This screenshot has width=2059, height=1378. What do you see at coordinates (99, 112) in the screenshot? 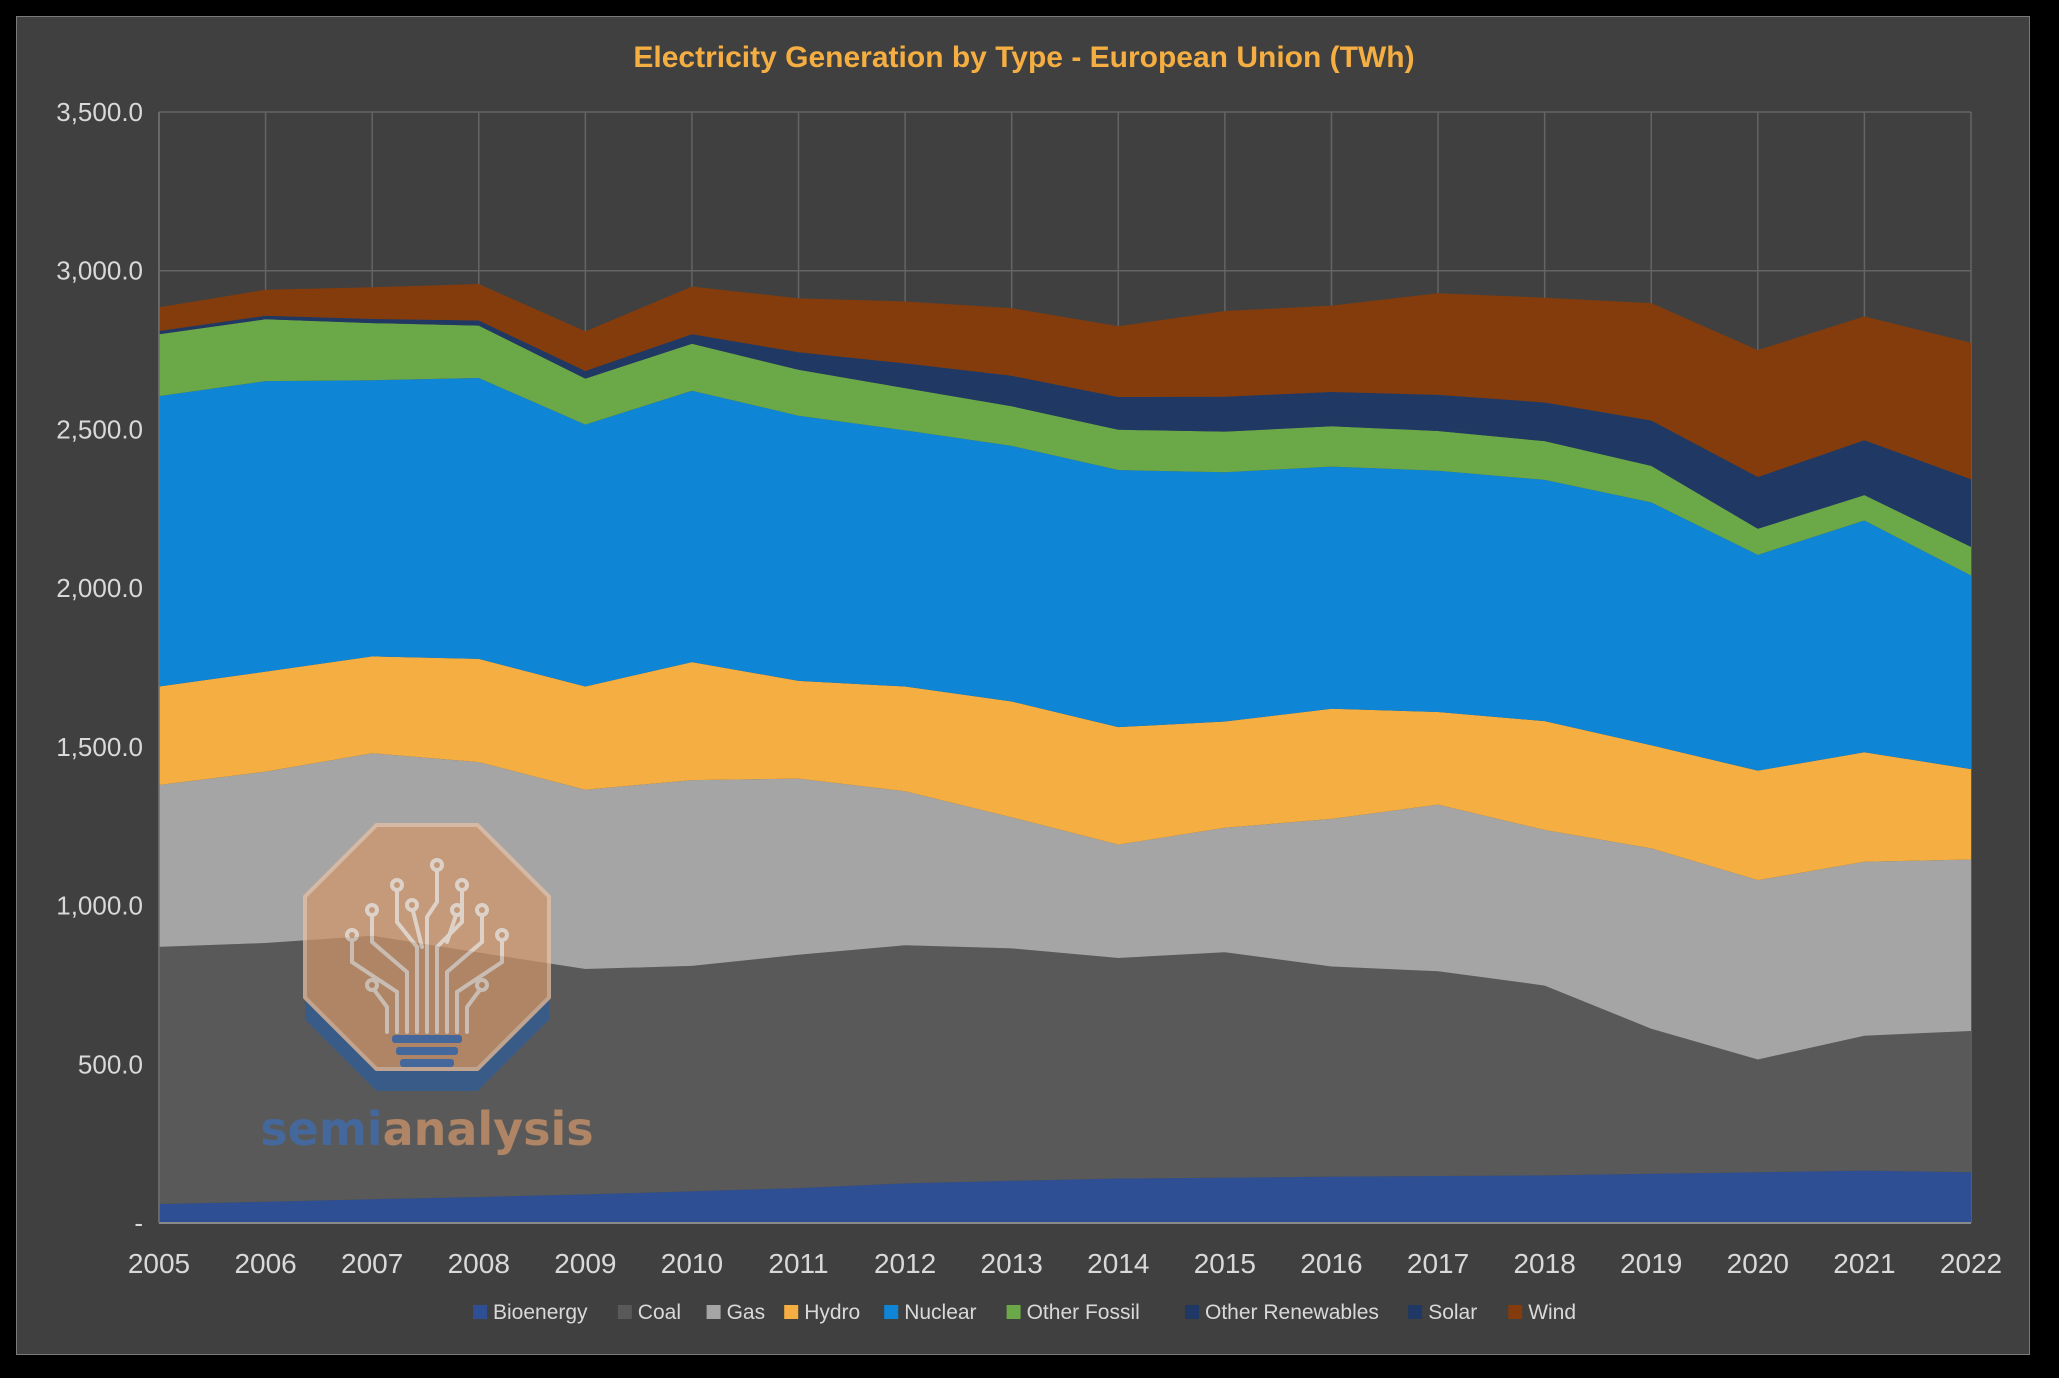
I see `y-tick-label: 3,500.0` at bounding box center [99, 112].